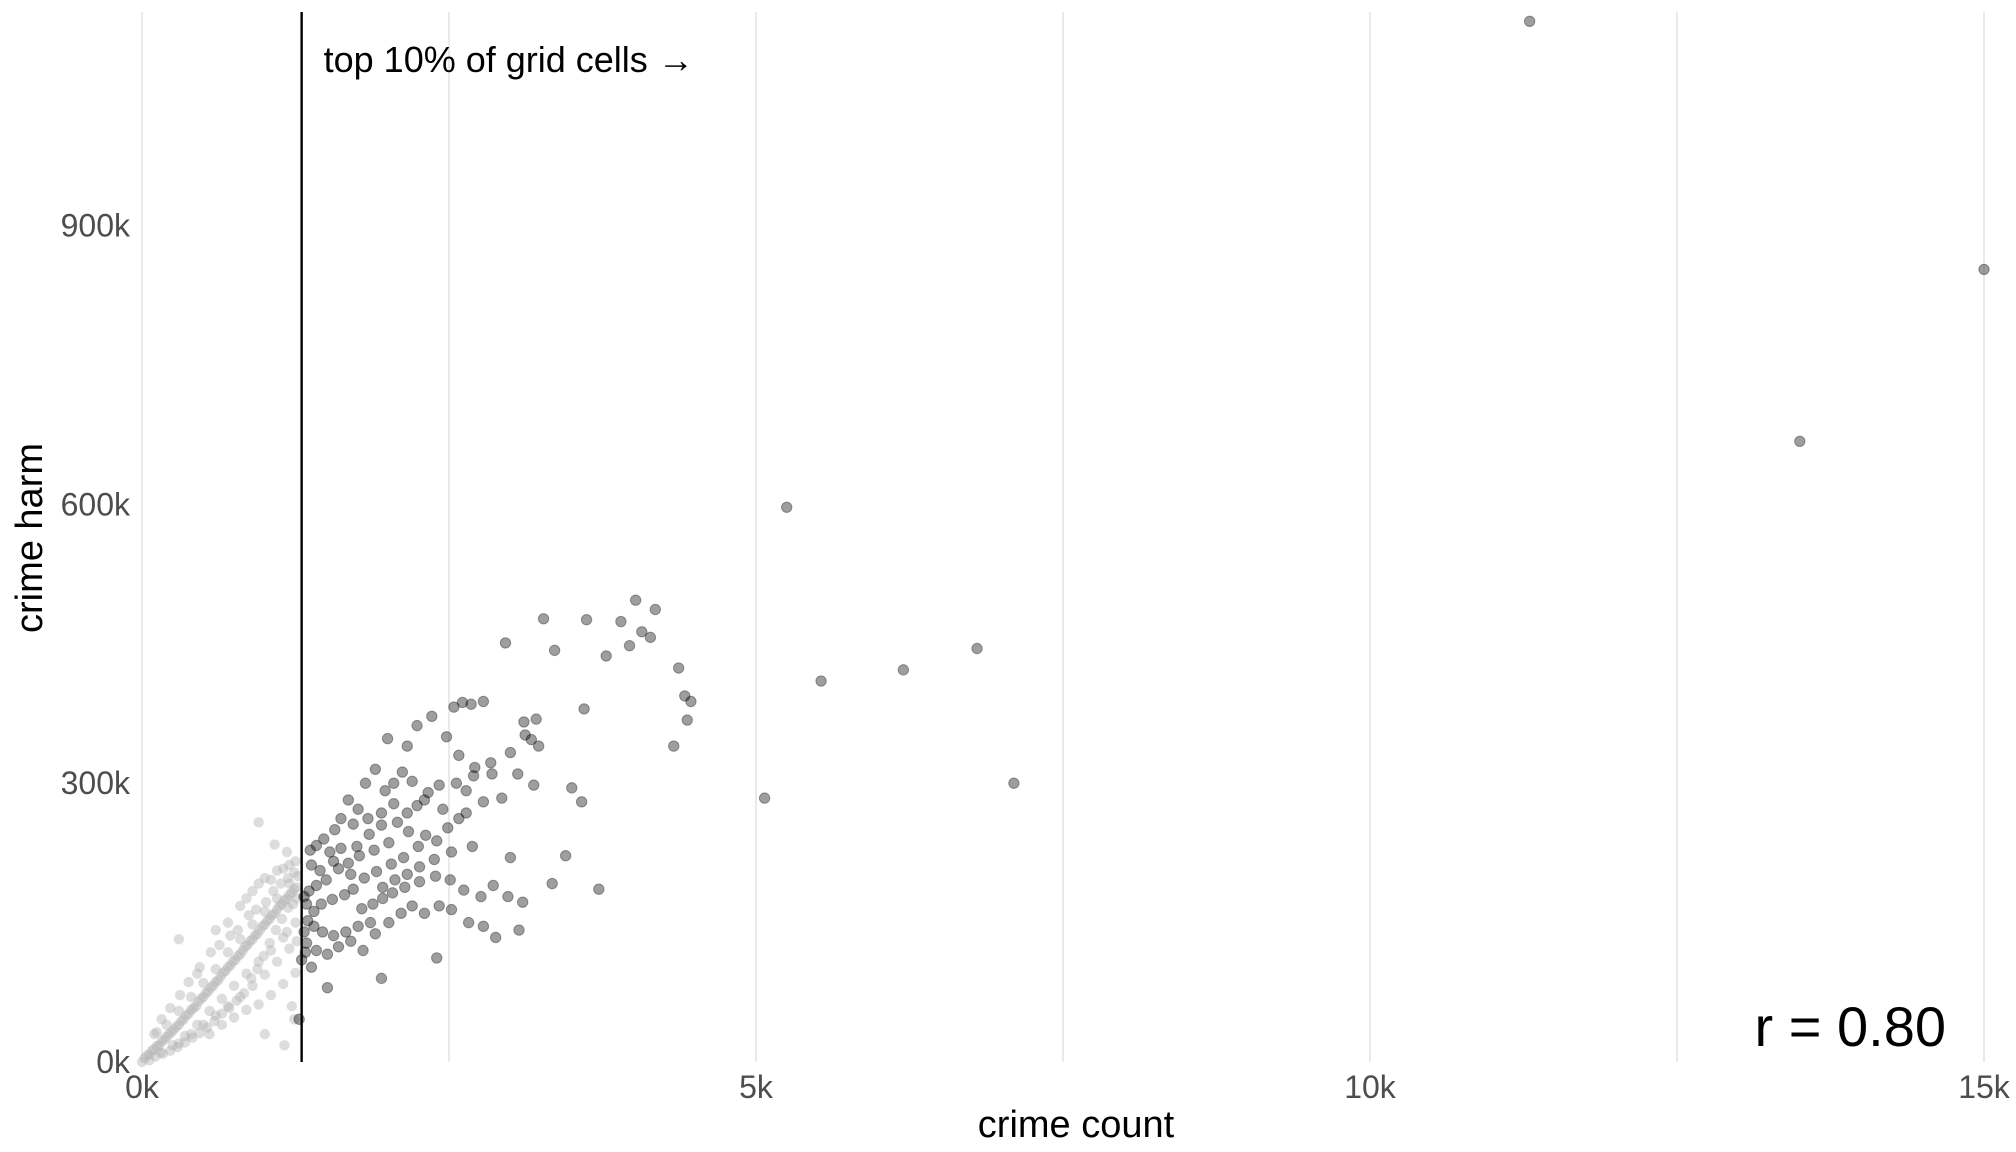 Image resolution: width=2016 pixels, height=1152 pixels. I want to click on y-axis-ticks: 0k 300k 600k 900k, so click(96, 644).